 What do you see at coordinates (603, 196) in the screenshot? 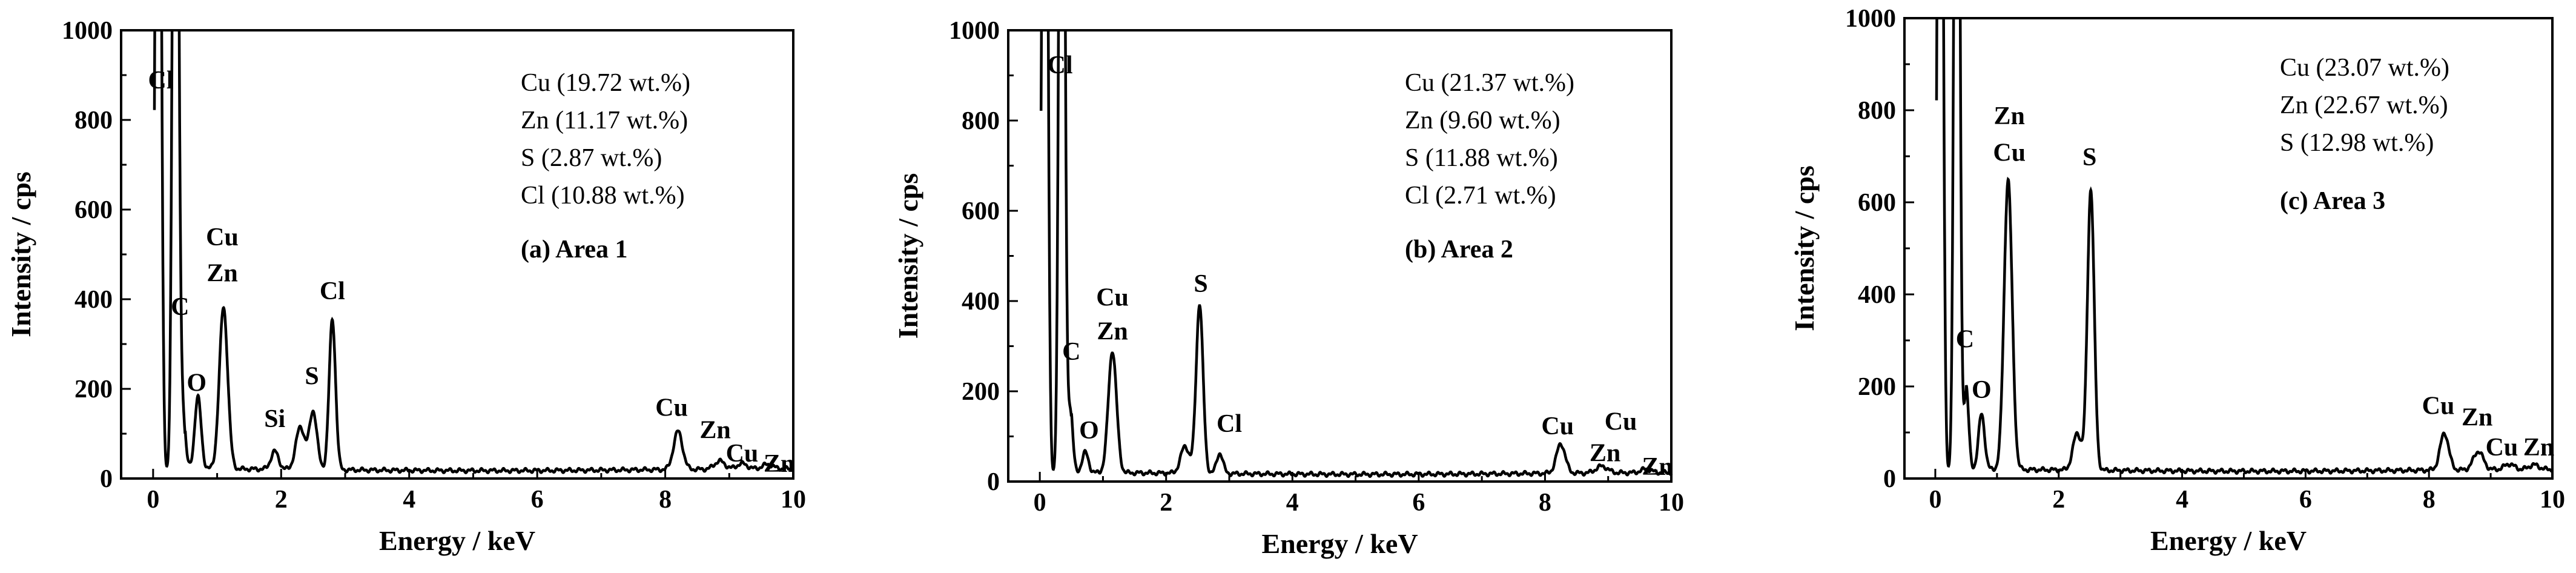
I see `composition-line: Cl (10.88 wt.%)` at bounding box center [603, 196].